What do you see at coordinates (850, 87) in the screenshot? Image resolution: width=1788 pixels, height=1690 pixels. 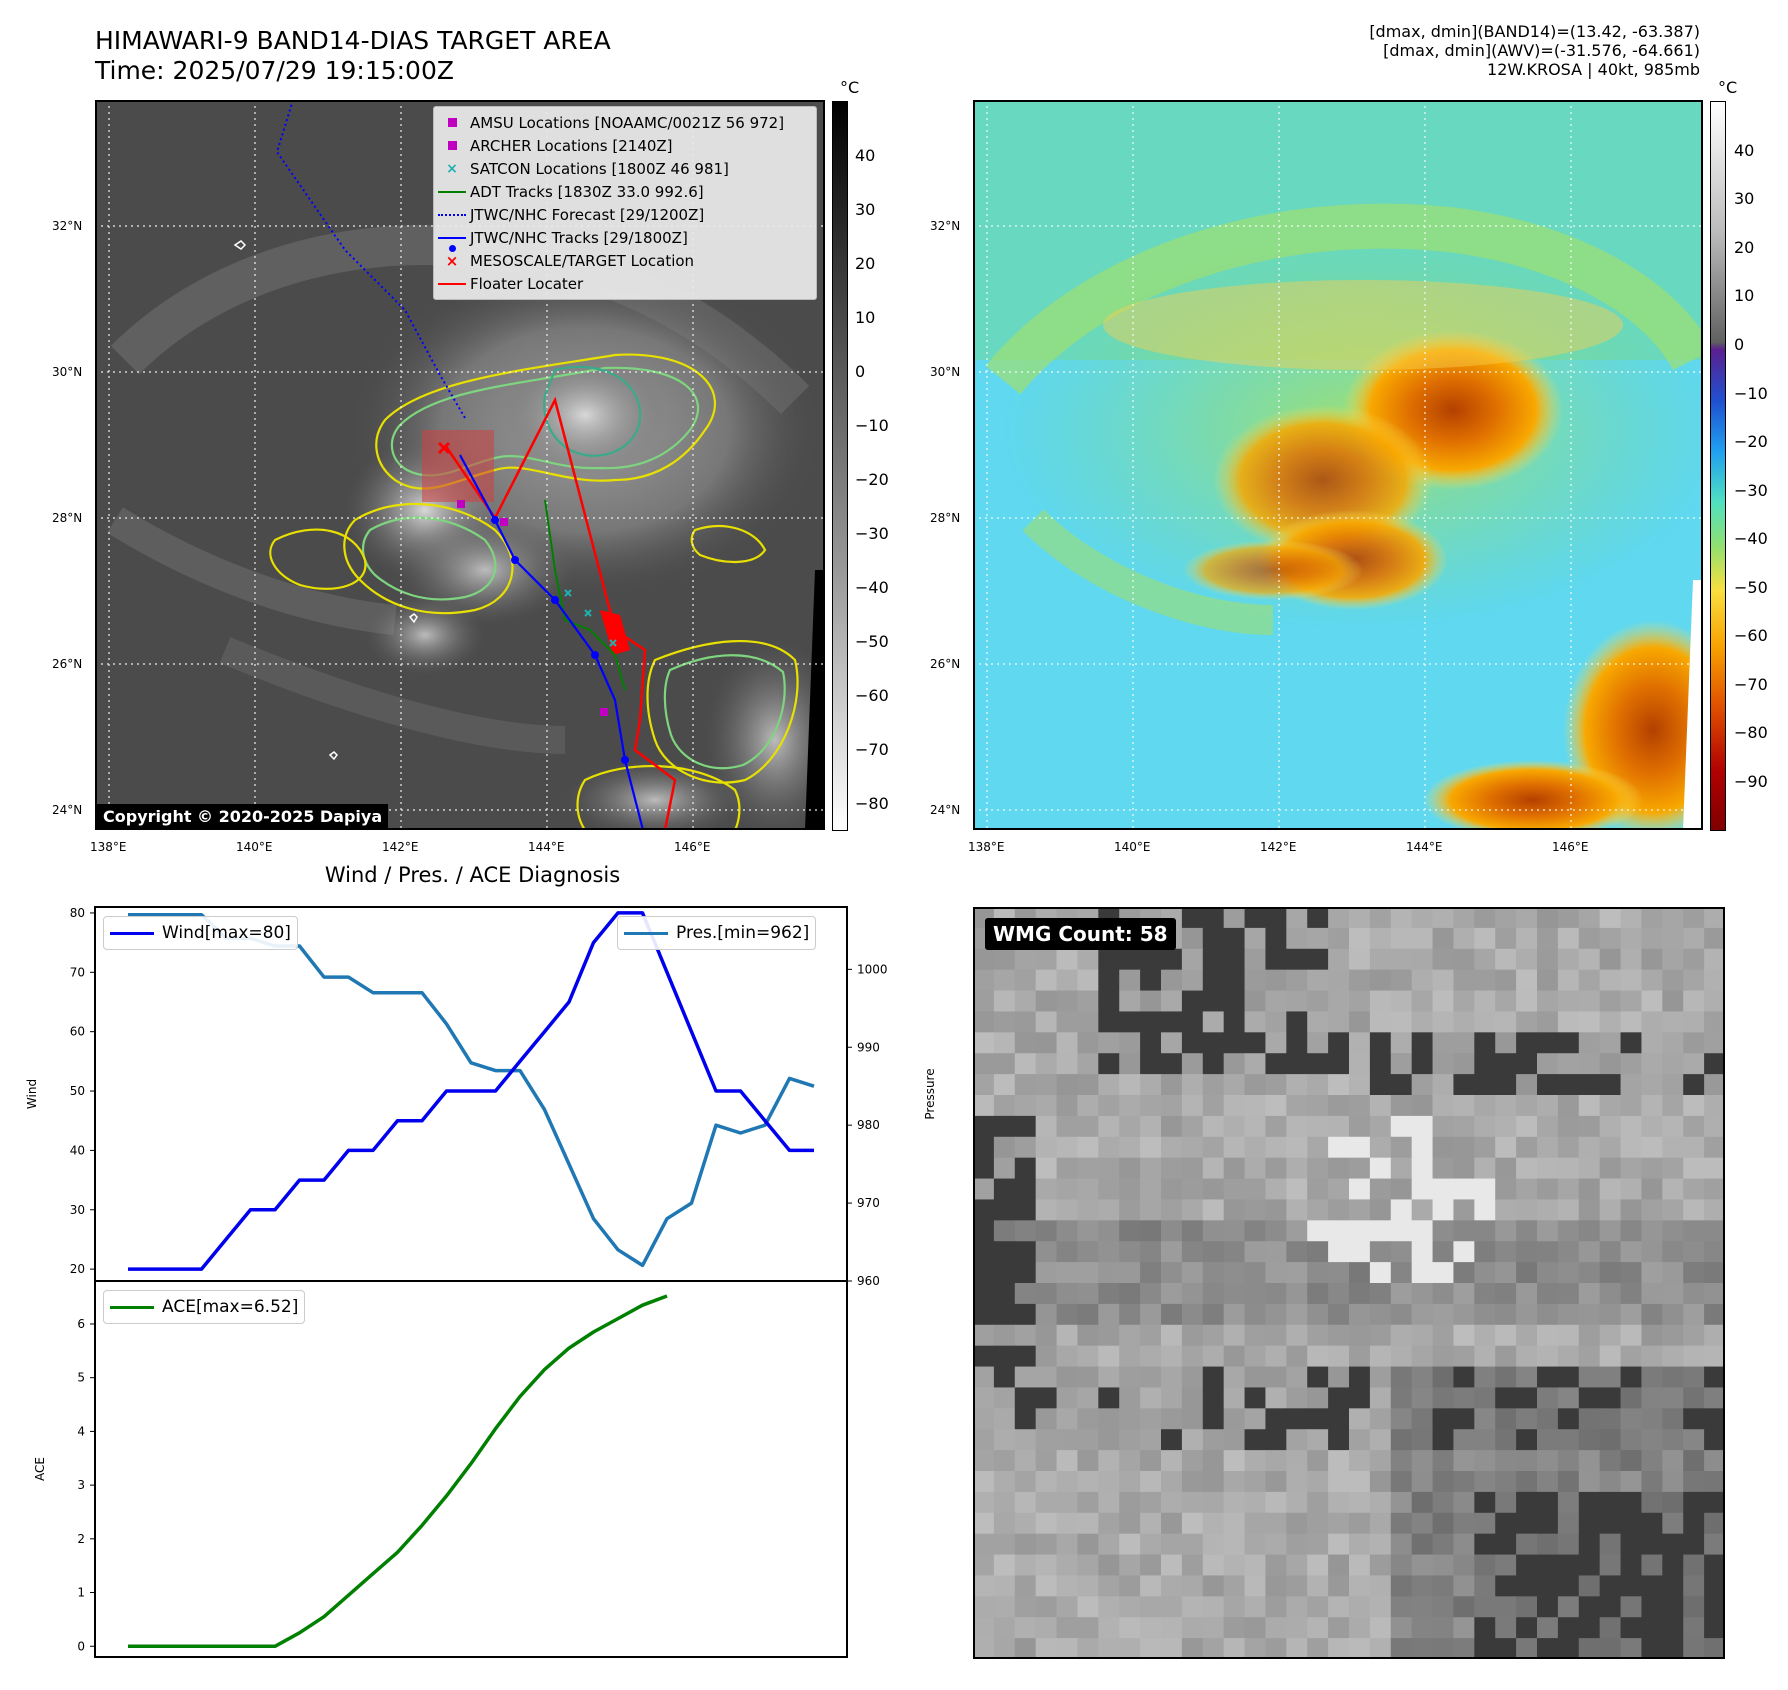 I see `colorbar-gray-unit: °C` at bounding box center [850, 87].